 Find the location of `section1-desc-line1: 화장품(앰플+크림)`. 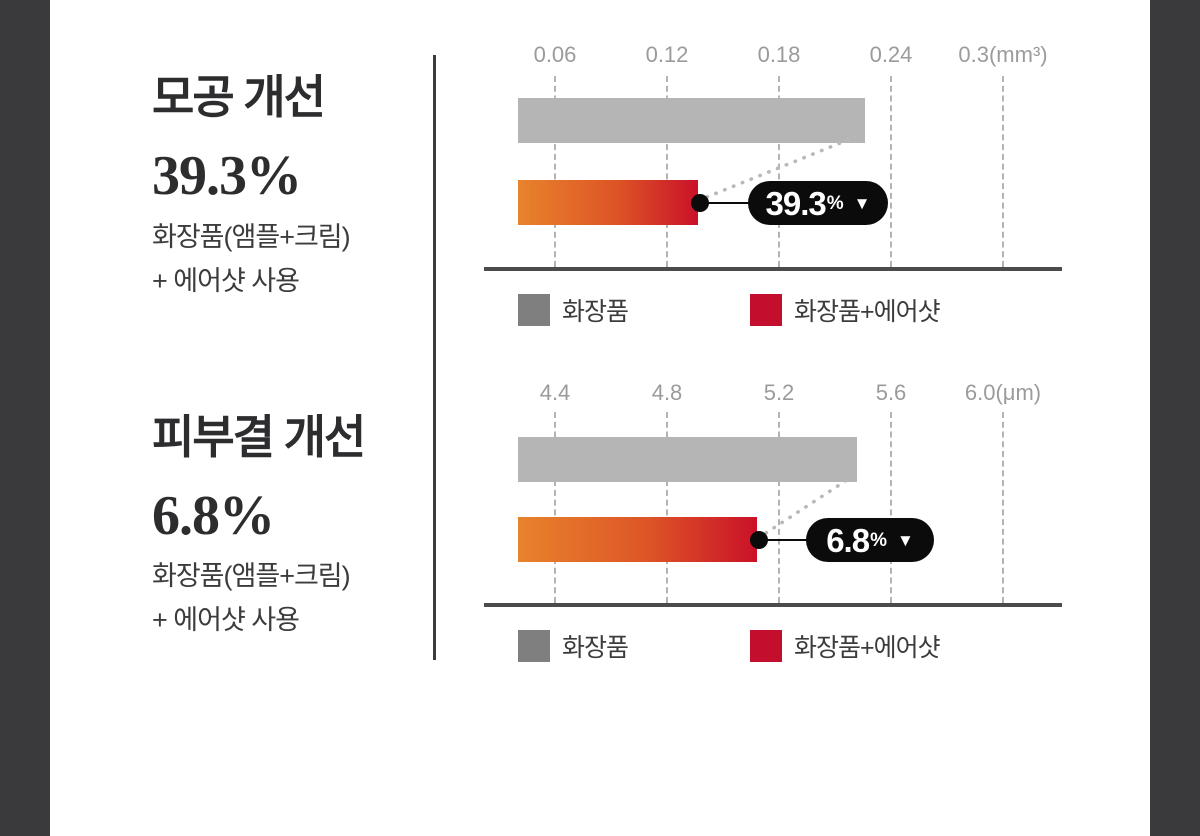

section1-desc-line1: 화장품(앰플+크림) is located at coordinates (251, 237).